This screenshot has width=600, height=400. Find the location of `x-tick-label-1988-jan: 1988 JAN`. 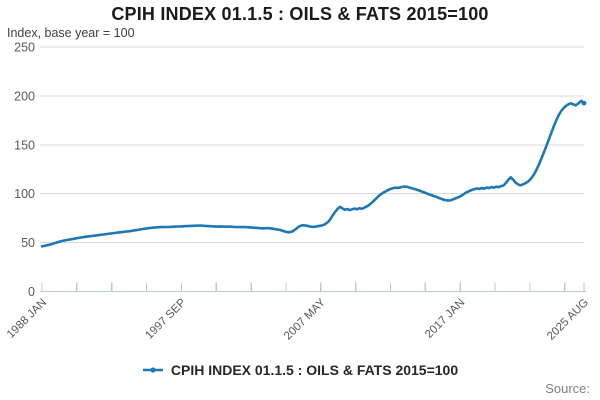

x-tick-label-1988-jan: 1988 JAN is located at coordinates (27, 319).